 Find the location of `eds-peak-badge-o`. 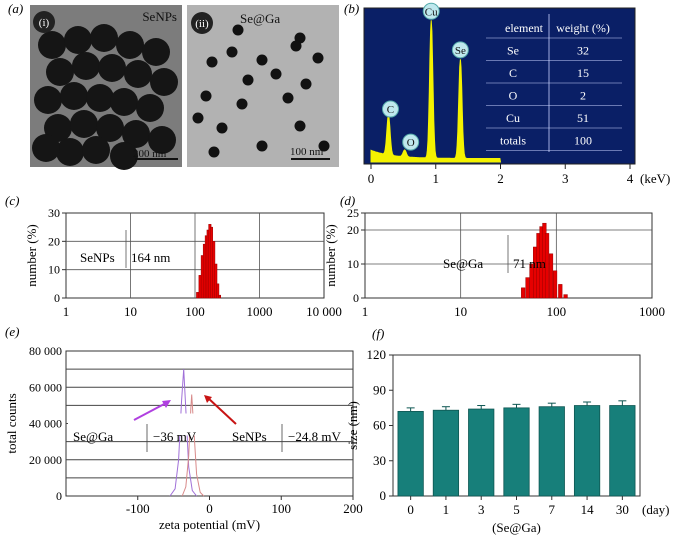

eds-peak-badge-o is located at coordinates (411, 142).